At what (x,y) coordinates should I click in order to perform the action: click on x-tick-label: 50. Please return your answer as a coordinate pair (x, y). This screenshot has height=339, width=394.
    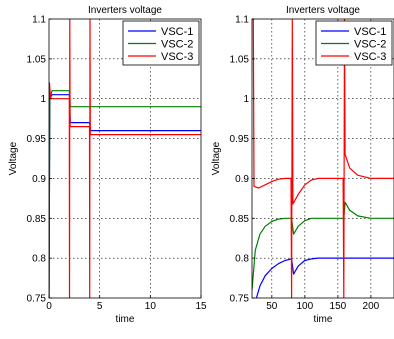
    Looking at the image, I should click on (272, 306).